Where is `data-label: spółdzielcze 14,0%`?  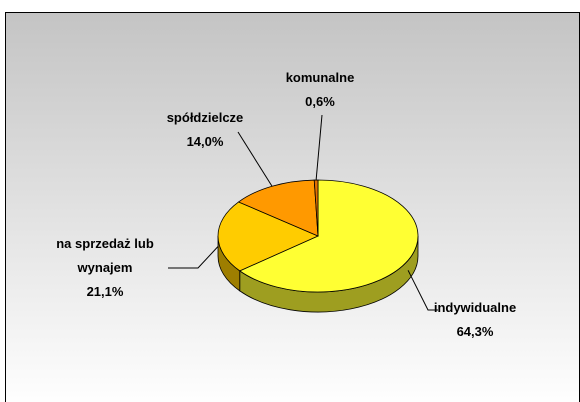 data-label: spółdzielcze 14,0% is located at coordinates (205, 130).